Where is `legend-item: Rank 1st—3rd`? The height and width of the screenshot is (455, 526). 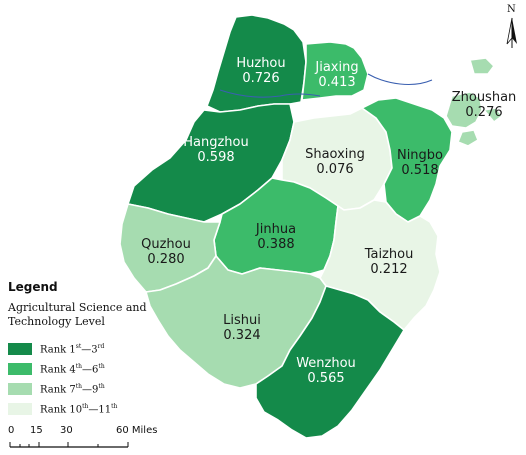 legend-item: Rank 1st—3rd is located at coordinates (56, 349).